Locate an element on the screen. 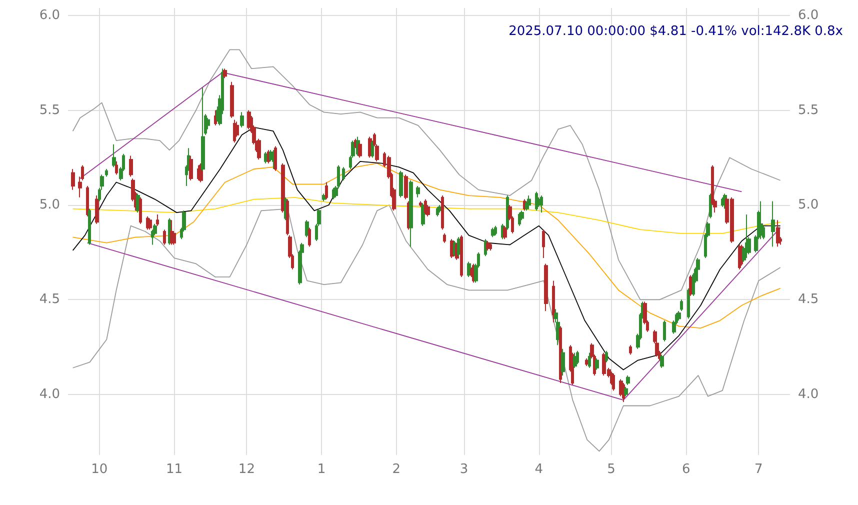  line-series is located at coordinates (426, 215).